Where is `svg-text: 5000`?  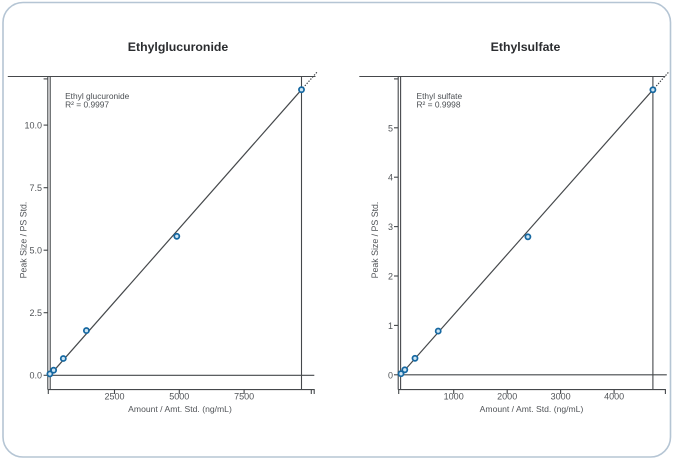 svg-text: 5000 is located at coordinates (179, 397).